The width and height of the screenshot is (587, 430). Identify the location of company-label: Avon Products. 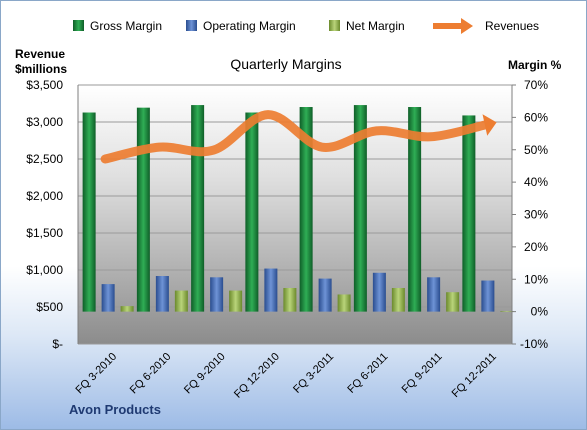
(115, 409).